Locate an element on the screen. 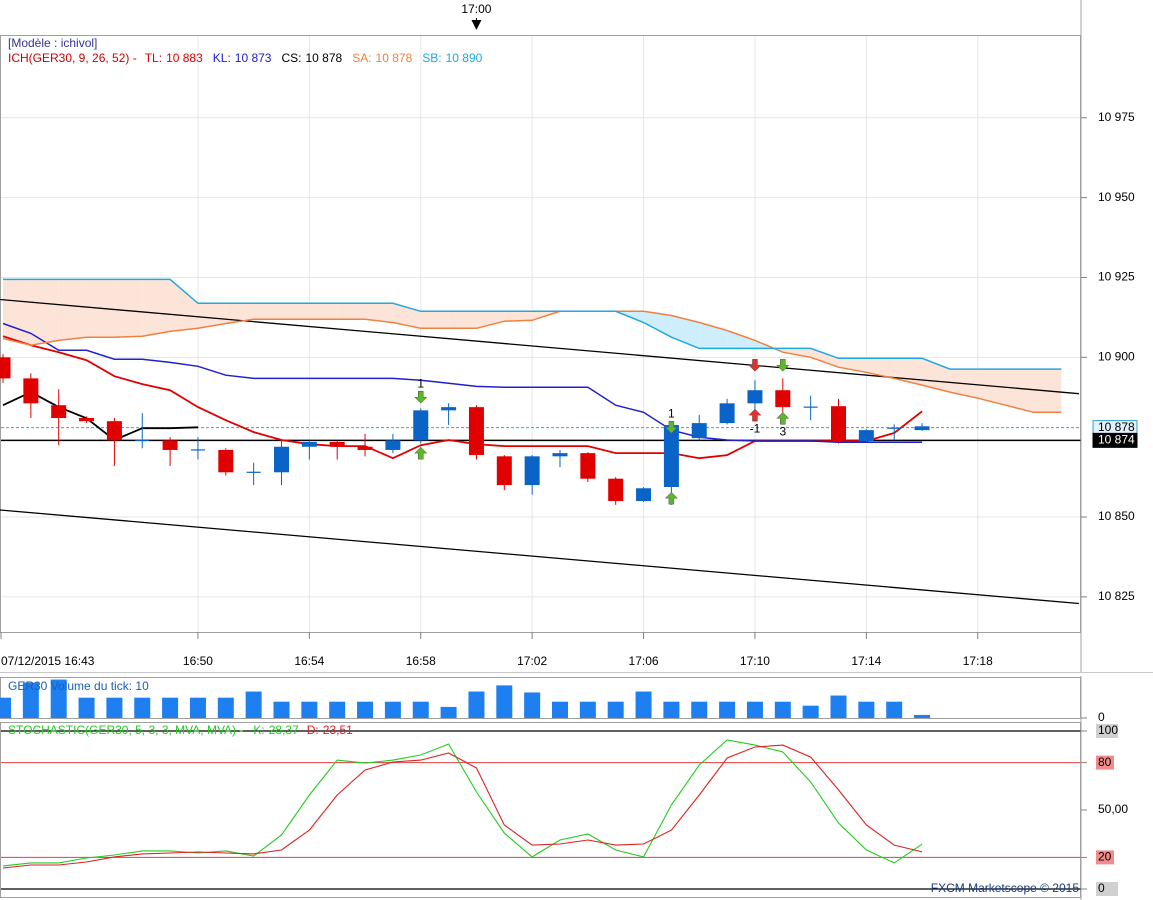 The height and width of the screenshot is (900, 1153). x-tick-label: 16:50 is located at coordinates (198, 661).